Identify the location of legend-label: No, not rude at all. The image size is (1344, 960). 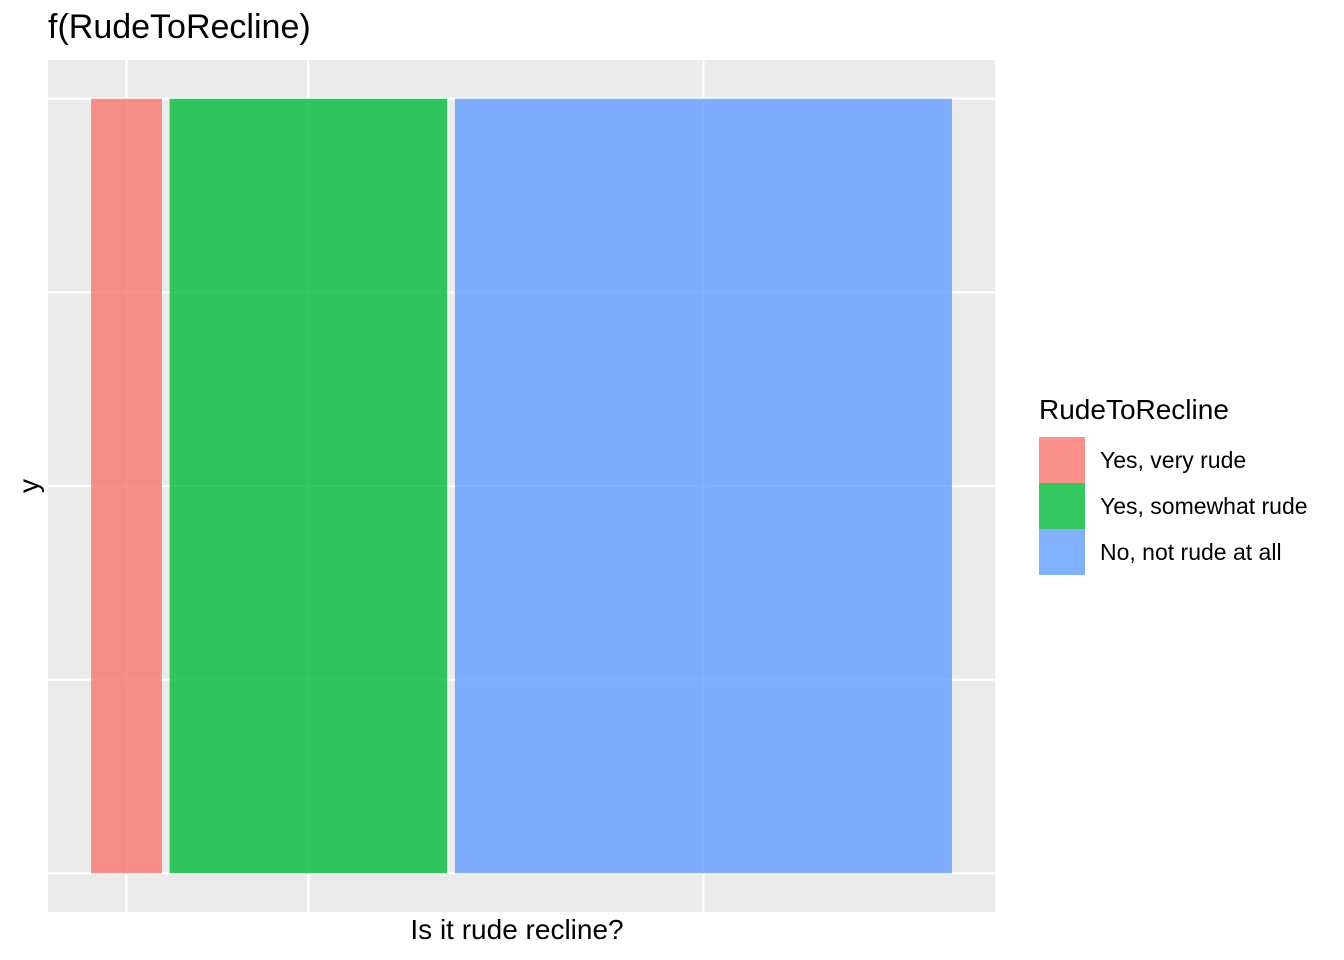
(1191, 552).